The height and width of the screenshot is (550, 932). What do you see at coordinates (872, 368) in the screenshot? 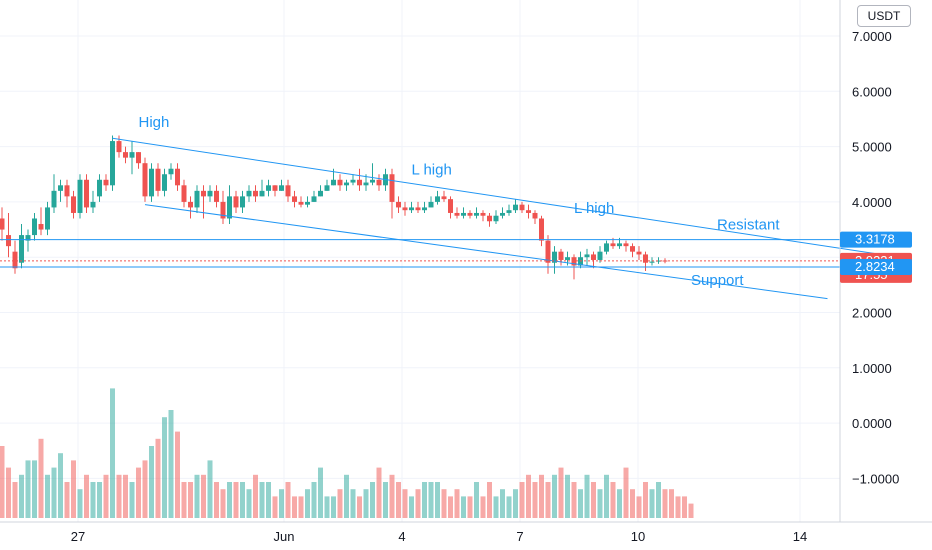
I see `y-tick-label: 1.0000` at bounding box center [872, 368].